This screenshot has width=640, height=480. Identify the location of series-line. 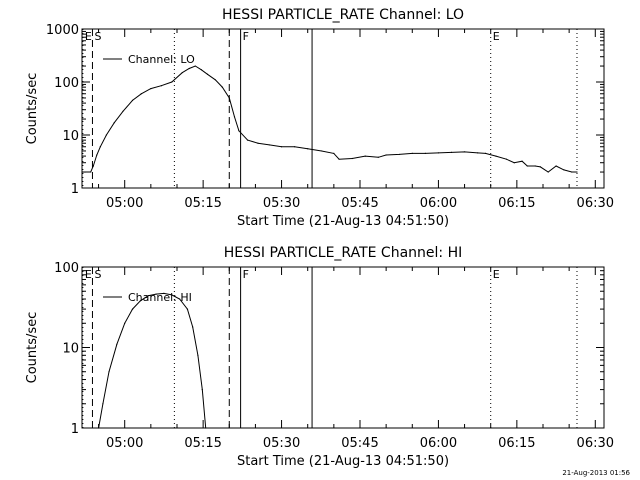
(152, 360).